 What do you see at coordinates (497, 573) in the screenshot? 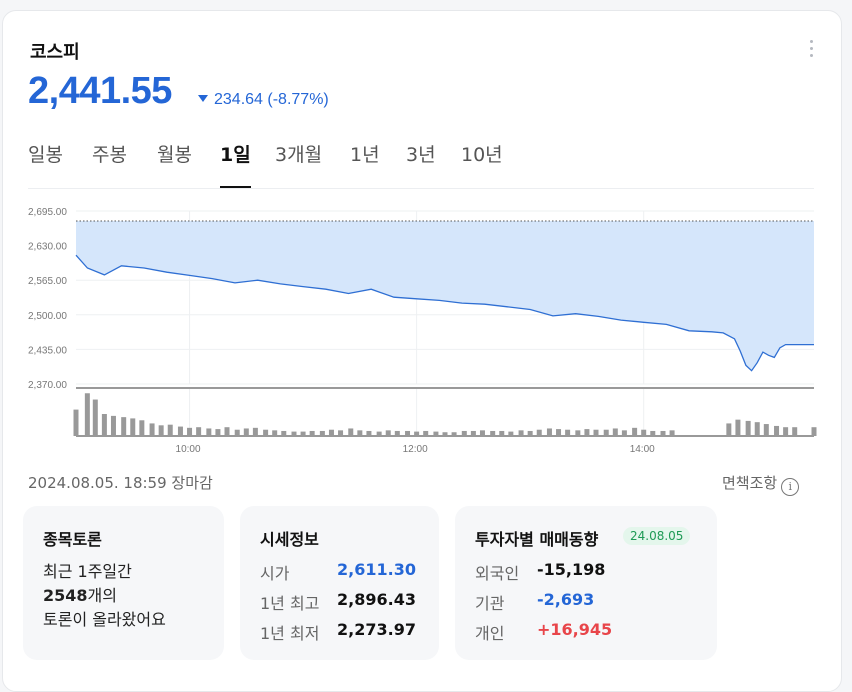
I see `row-label: 외국인` at bounding box center [497, 573].